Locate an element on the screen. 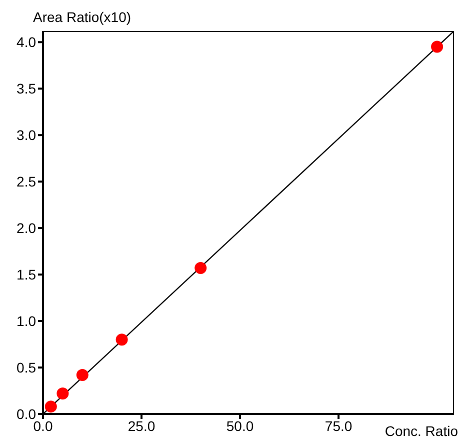  x-tick-label: 25.0 is located at coordinates (142, 426).